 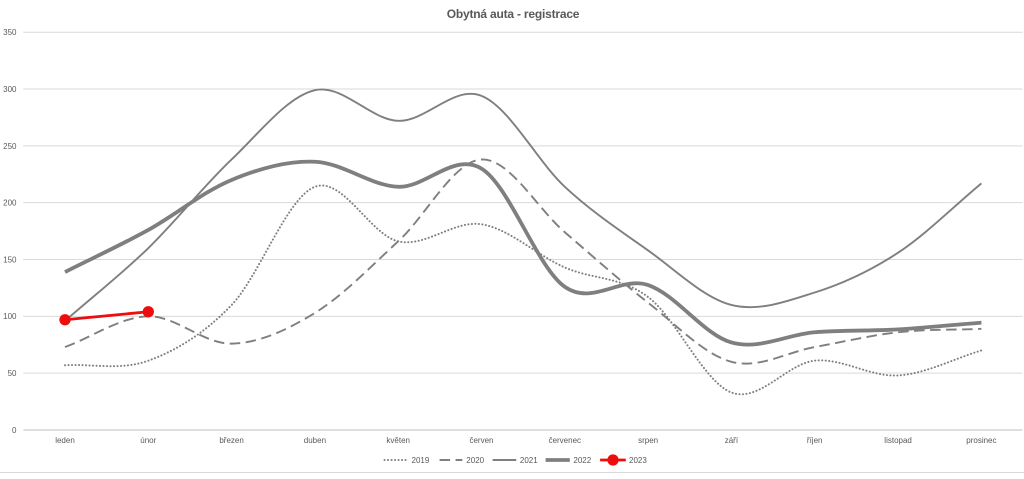 I want to click on svg-text: červen, so click(x=481, y=440).